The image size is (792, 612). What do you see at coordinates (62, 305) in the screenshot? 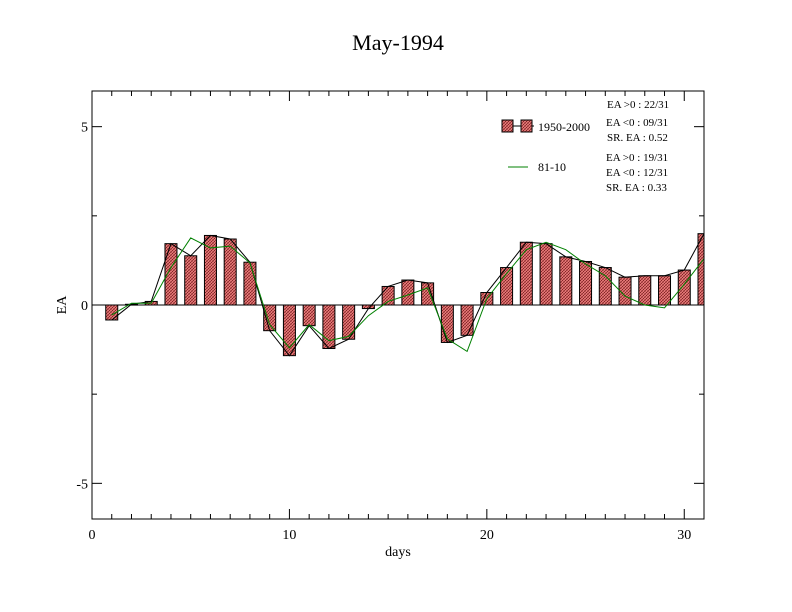
I see `y-axis-label: EA` at bounding box center [62, 305].